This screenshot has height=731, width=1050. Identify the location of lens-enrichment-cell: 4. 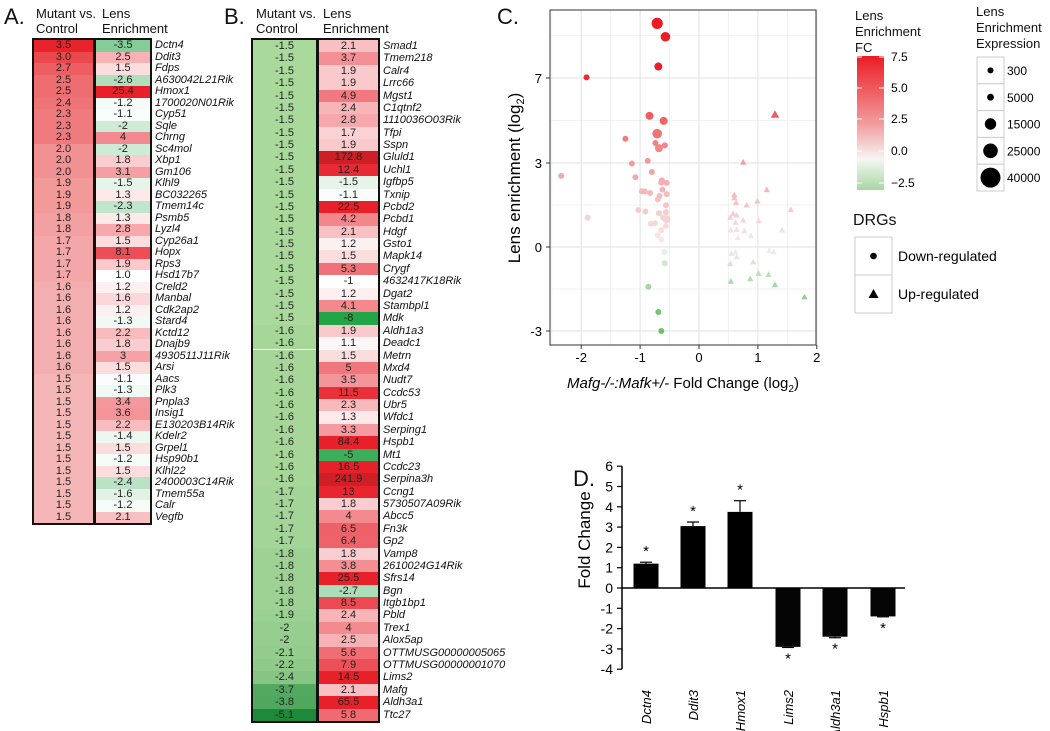
(348, 516).